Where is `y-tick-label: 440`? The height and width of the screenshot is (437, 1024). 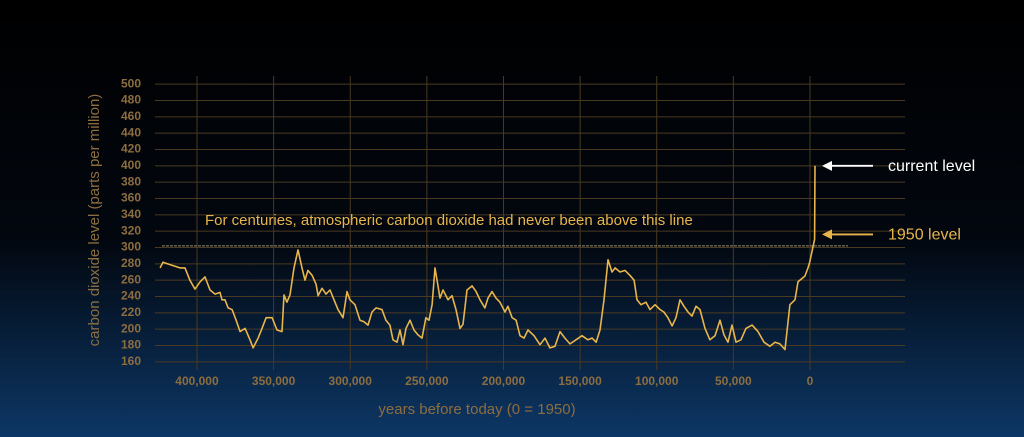 y-tick-label: 440 is located at coordinates (131, 132).